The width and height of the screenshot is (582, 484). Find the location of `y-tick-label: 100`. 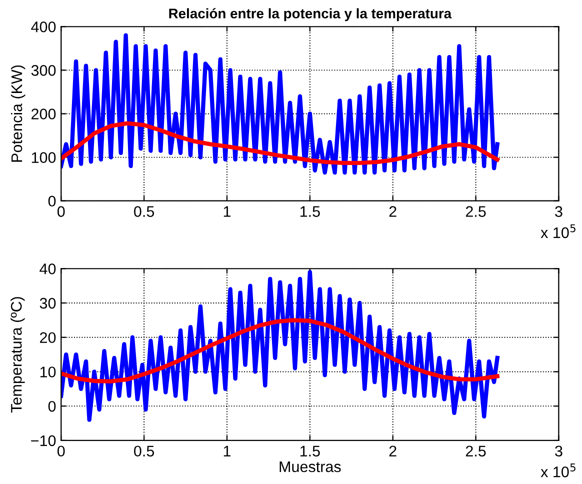

y-tick-label: 100 is located at coordinates (44, 157).